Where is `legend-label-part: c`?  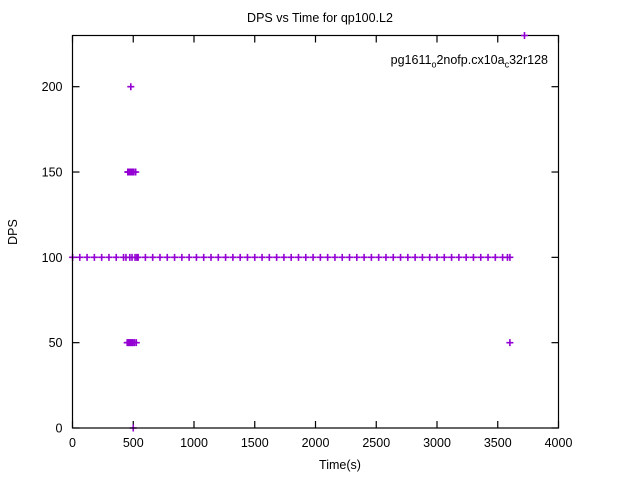
legend-label-part: c is located at coordinates (507, 65).